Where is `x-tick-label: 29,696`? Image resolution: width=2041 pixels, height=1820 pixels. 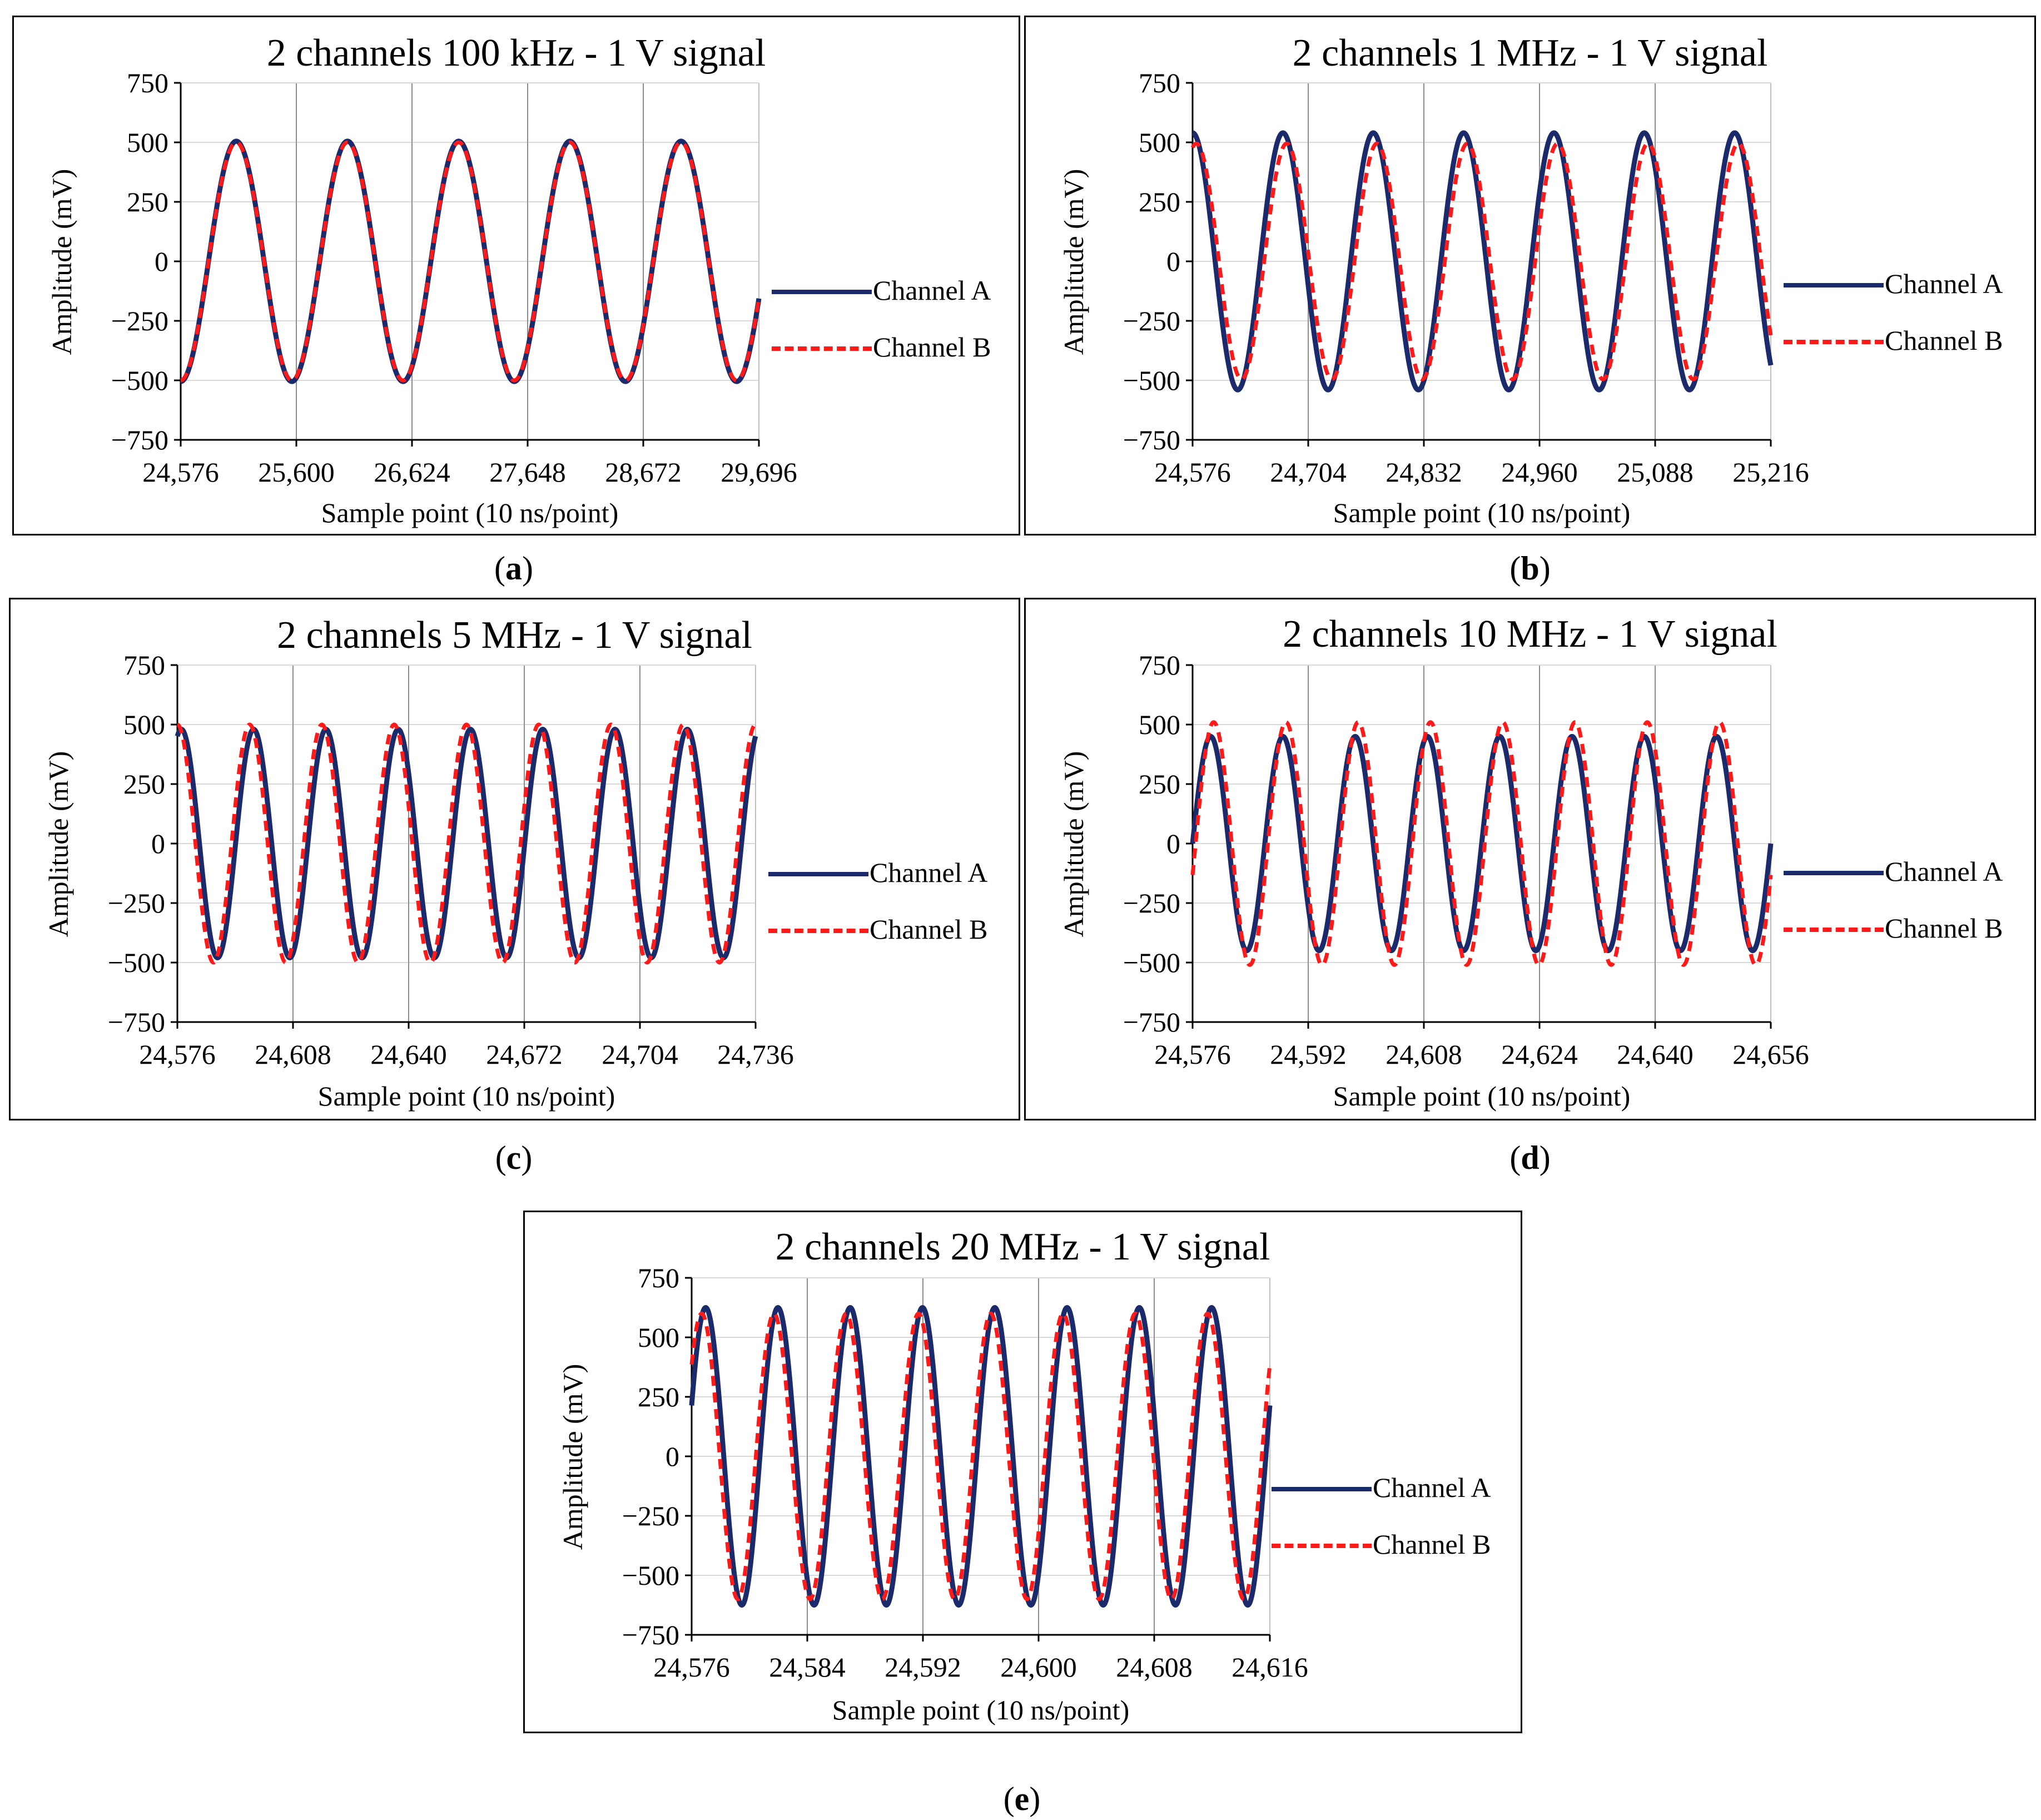
x-tick-label: 29,696 is located at coordinates (759, 473).